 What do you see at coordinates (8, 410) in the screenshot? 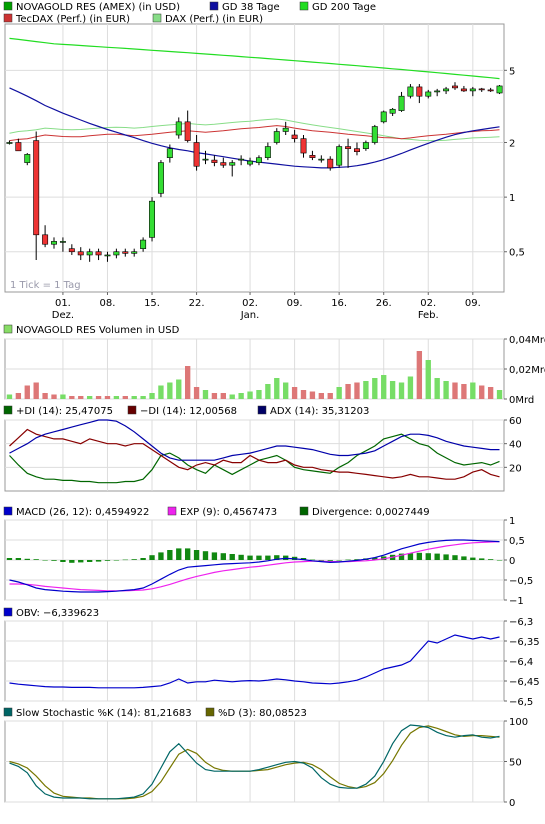
I see `legend-dmi-0-swatch` at bounding box center [8, 410].